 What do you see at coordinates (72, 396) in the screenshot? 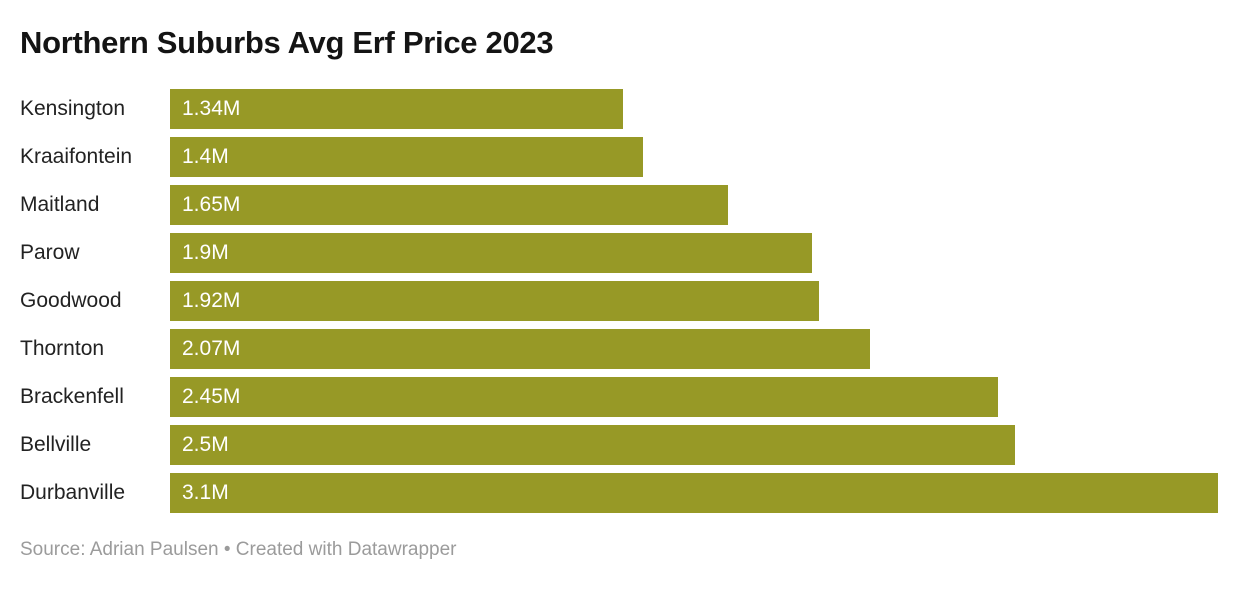
I see `category-label: Brackenfell` at bounding box center [72, 396].